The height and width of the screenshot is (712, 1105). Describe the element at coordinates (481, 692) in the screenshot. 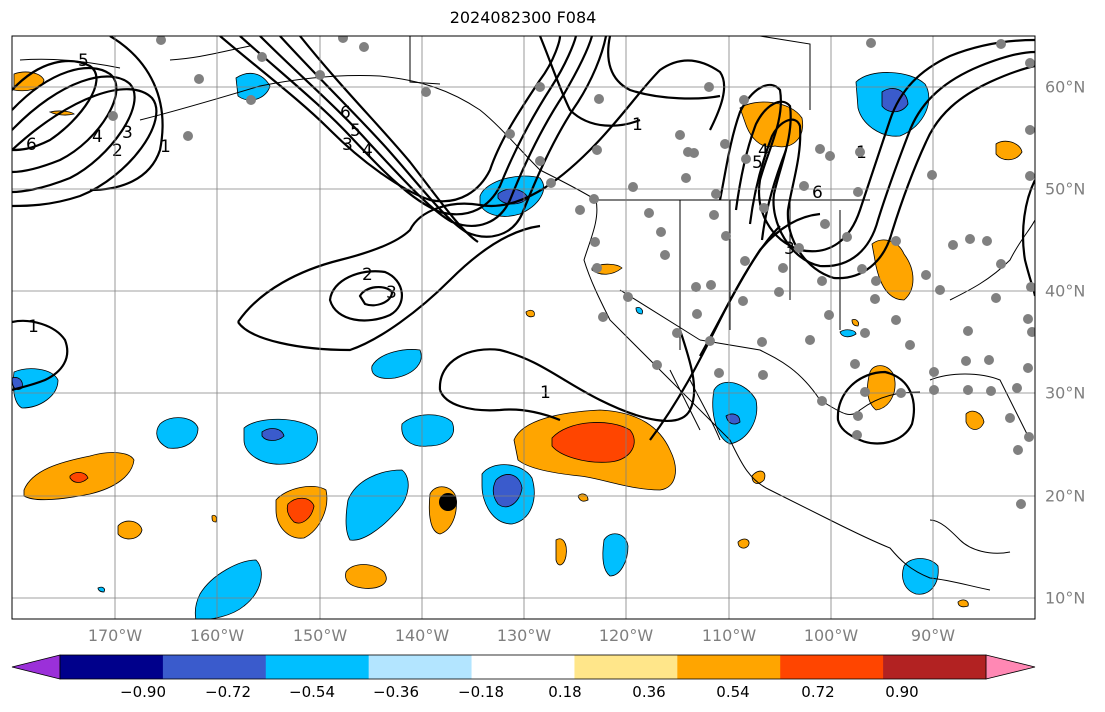

I see `colorbar-tick-label: −0.18` at that location.